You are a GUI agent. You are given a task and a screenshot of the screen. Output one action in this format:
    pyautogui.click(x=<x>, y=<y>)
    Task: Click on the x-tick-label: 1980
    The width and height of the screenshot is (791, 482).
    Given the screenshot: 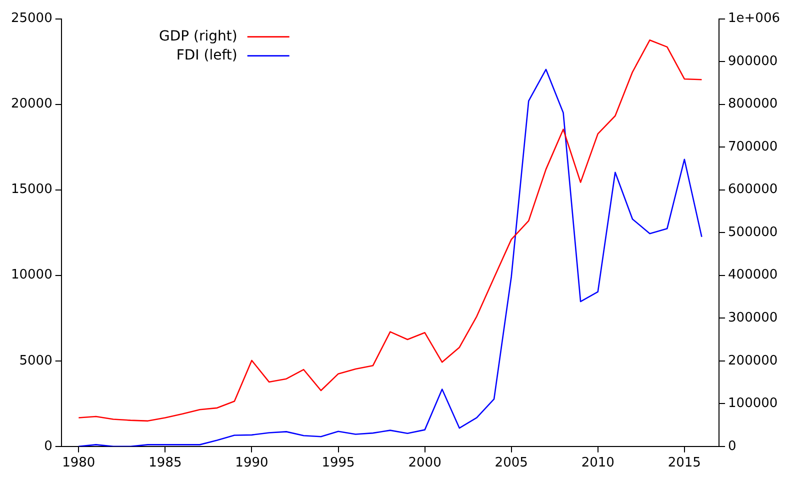 What is the action you would take?
    pyautogui.click(x=79, y=463)
    